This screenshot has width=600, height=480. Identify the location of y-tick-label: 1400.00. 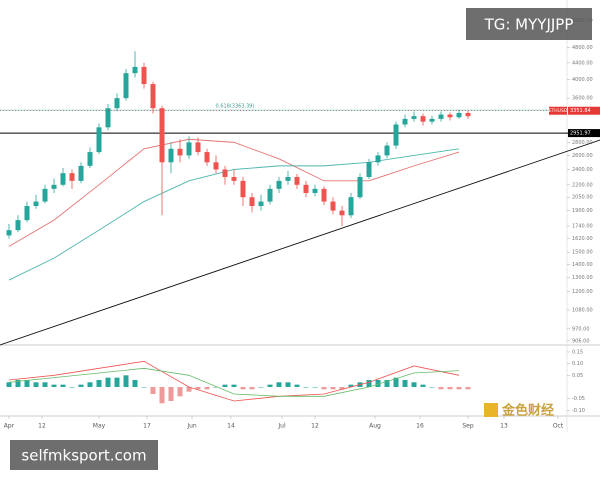
(582, 265).